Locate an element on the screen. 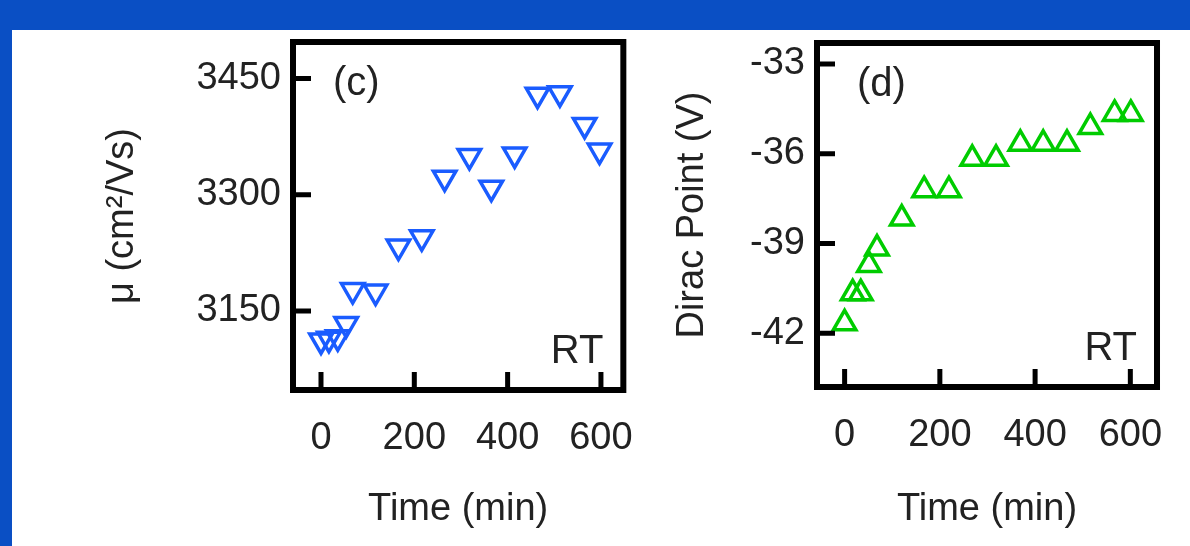  annotation: (c) is located at coordinates (356, 81).